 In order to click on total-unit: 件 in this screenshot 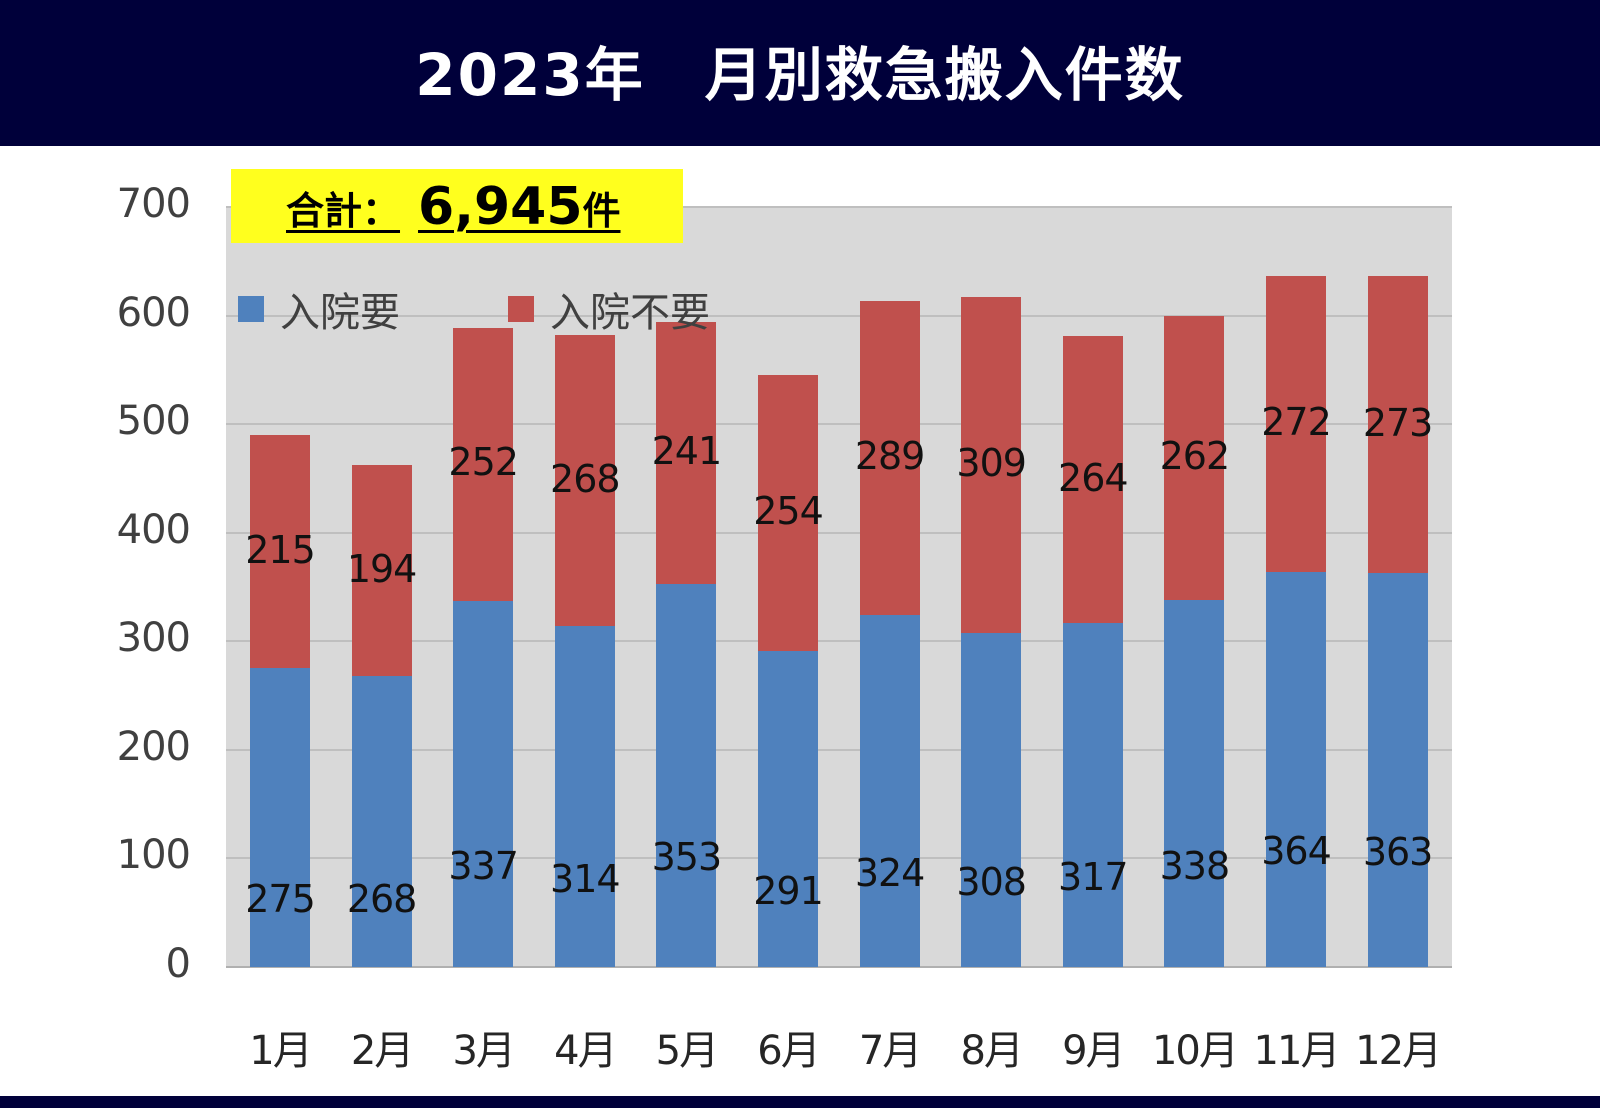, I will do `click(601, 211)`.